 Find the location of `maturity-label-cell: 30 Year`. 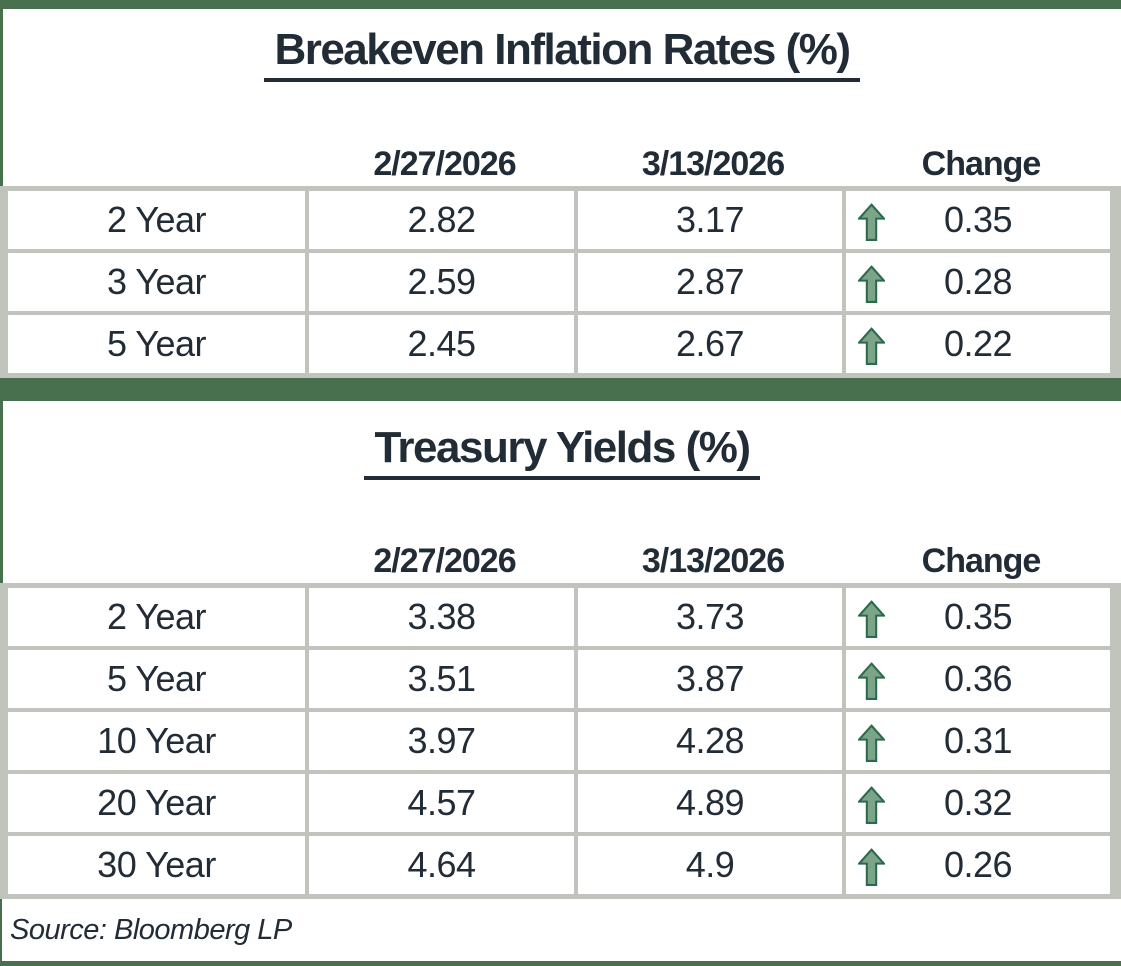

maturity-label-cell: 30 Year is located at coordinates (156, 865).